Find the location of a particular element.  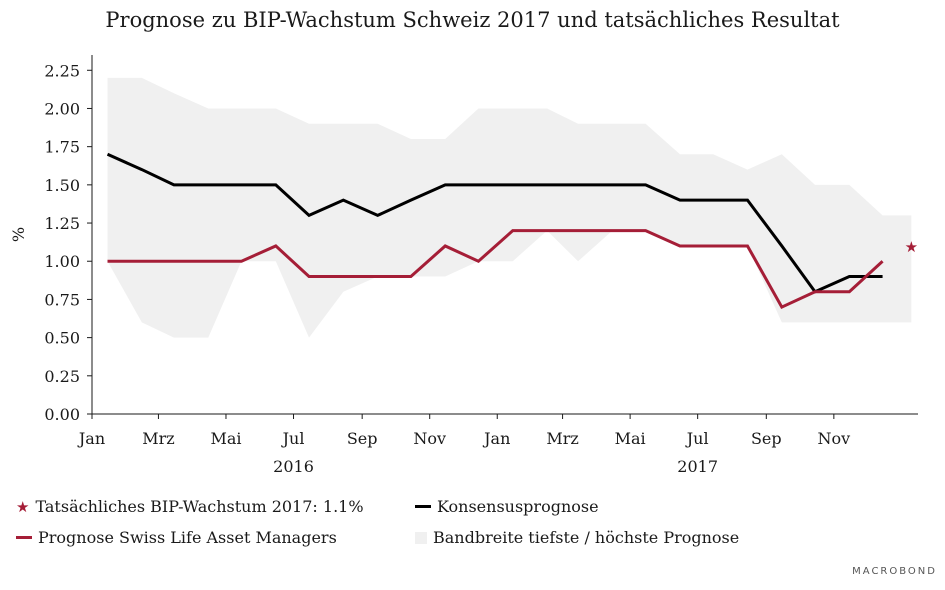

y-tick-label: 0.75 is located at coordinates (62, 299).